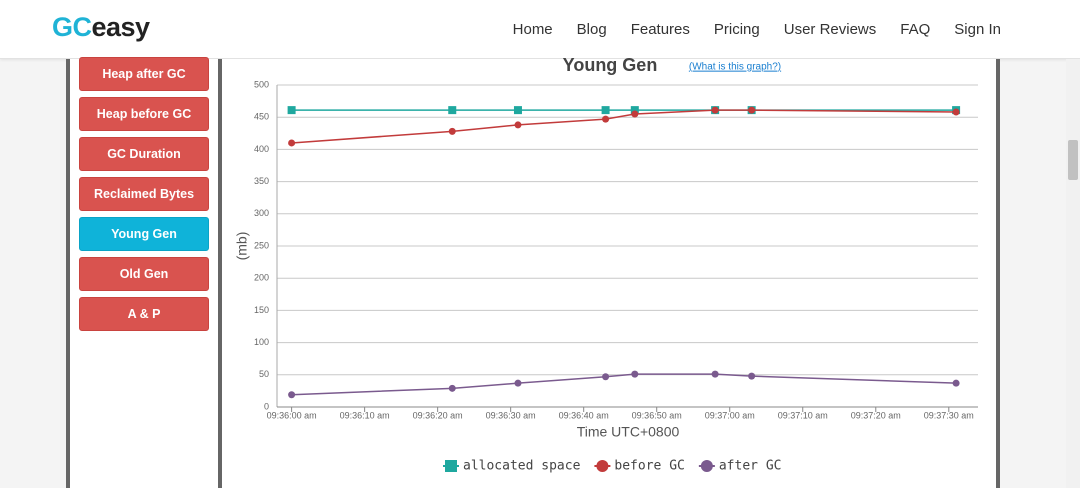  What do you see at coordinates (144, 274) in the screenshot?
I see `sidebar-button: Old Gen` at bounding box center [144, 274].